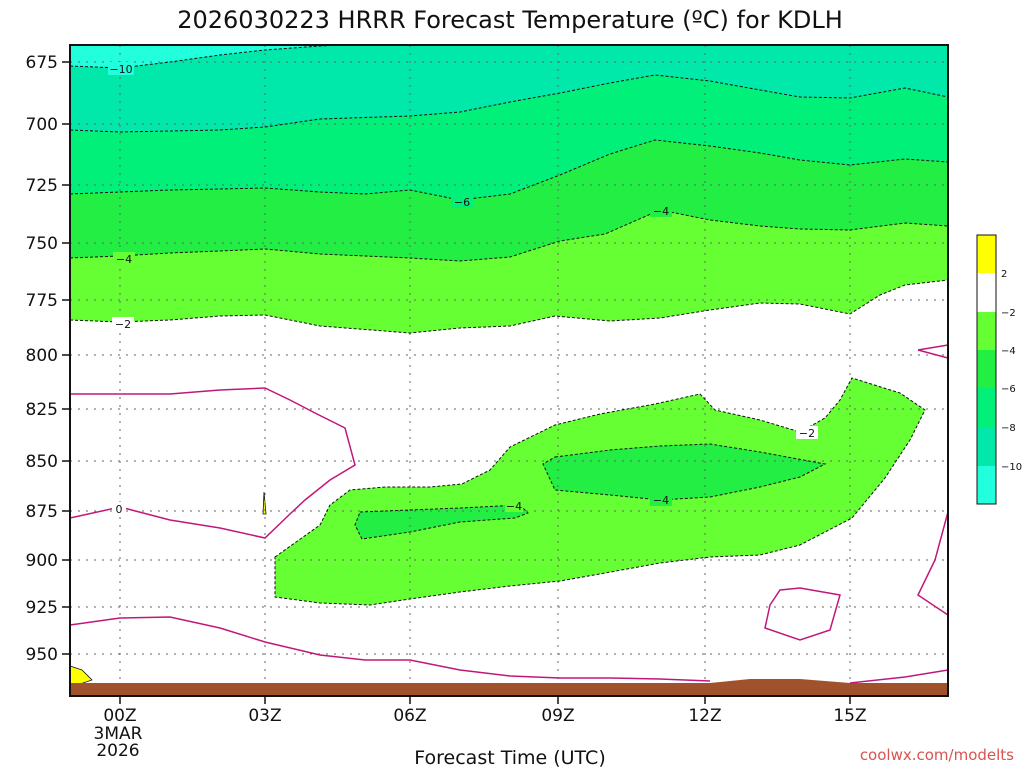 This screenshot has width=1024, height=768. I want to click on x-tick-12z: 12Z, so click(704, 716).